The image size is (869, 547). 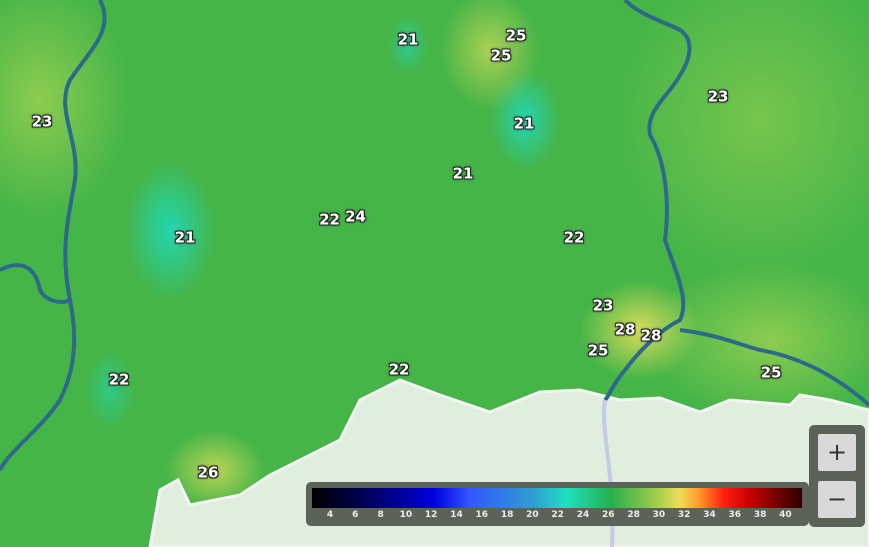 What do you see at coordinates (837, 452) in the screenshot?
I see `zoom-in-button: +` at bounding box center [837, 452].